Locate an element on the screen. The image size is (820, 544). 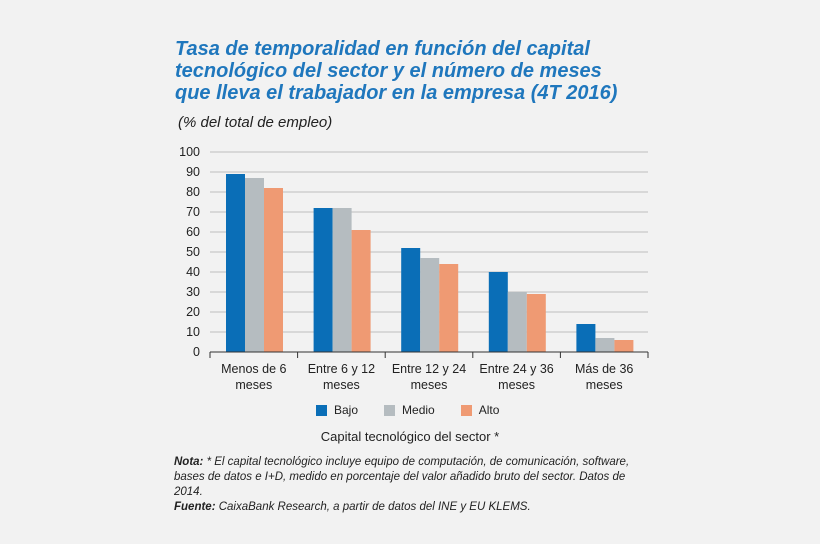
x-tick-label: Entre 12 y 24 is located at coordinates (429, 369).